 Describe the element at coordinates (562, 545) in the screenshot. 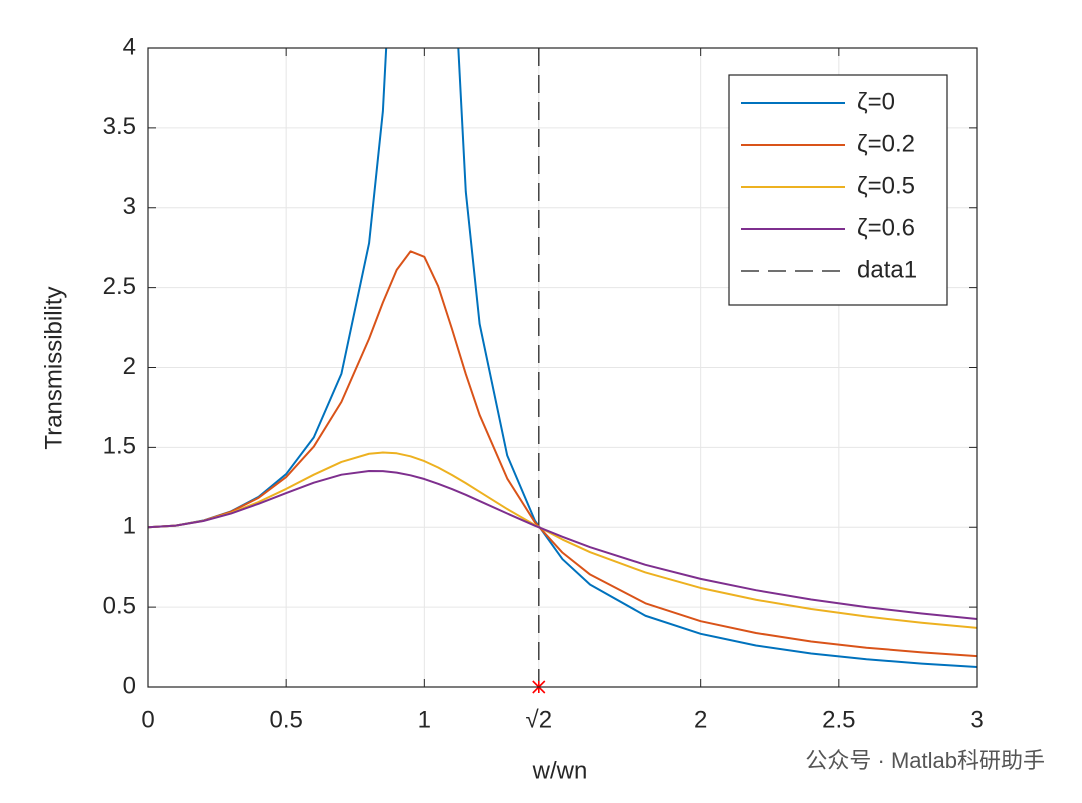

I see `series-line` at that location.